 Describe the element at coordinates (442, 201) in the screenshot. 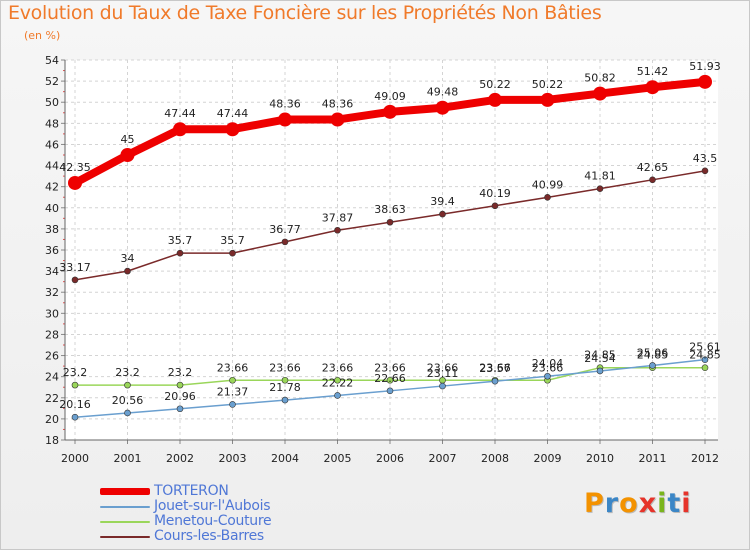

I see `data-label-cours-les-barres: 39.4` at that location.